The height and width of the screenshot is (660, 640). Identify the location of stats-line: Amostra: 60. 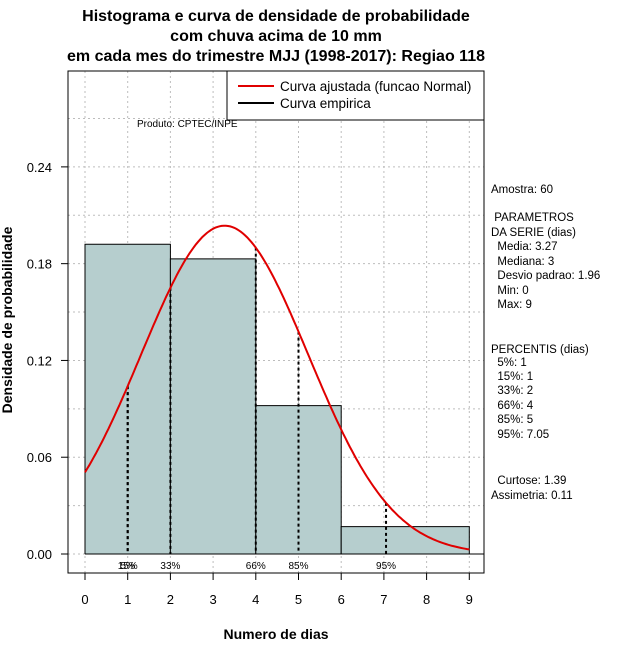
(522, 190).